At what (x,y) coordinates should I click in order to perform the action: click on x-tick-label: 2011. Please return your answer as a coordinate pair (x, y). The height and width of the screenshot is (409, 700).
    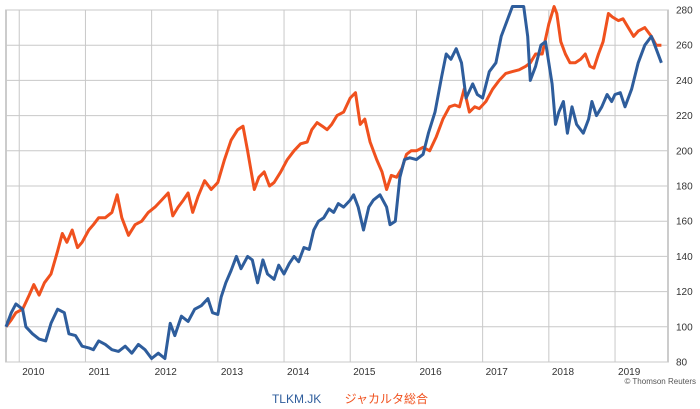
    Looking at the image, I should click on (99, 372).